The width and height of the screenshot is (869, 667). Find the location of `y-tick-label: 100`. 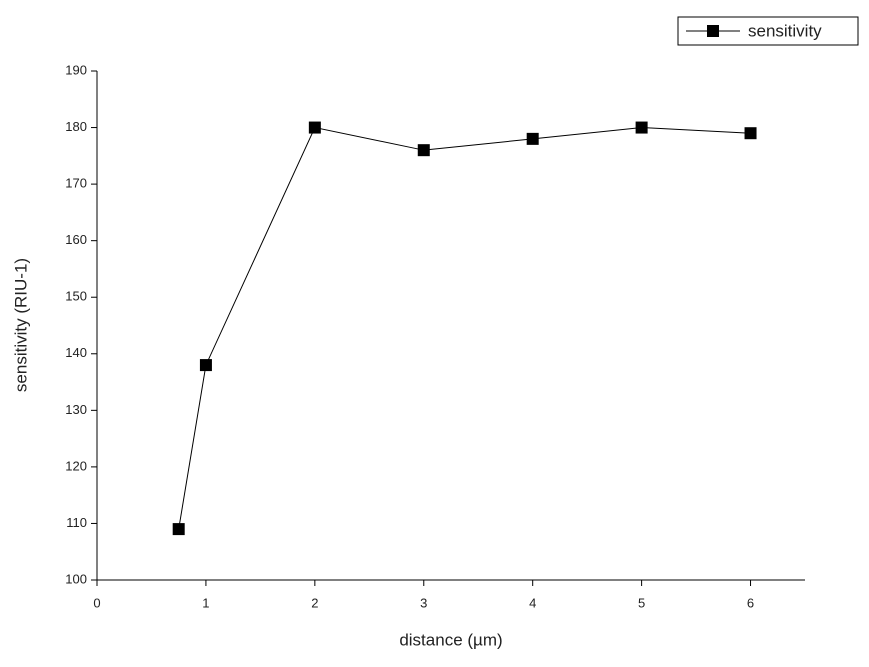

y-tick-label: 100 is located at coordinates (76, 578).